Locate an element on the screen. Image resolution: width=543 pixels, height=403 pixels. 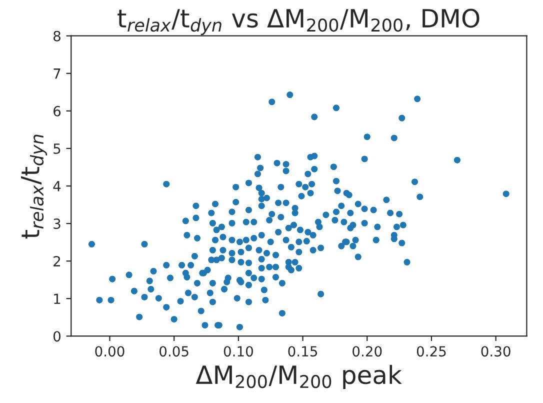
y-tick-label: 5 is located at coordinates (57, 149).